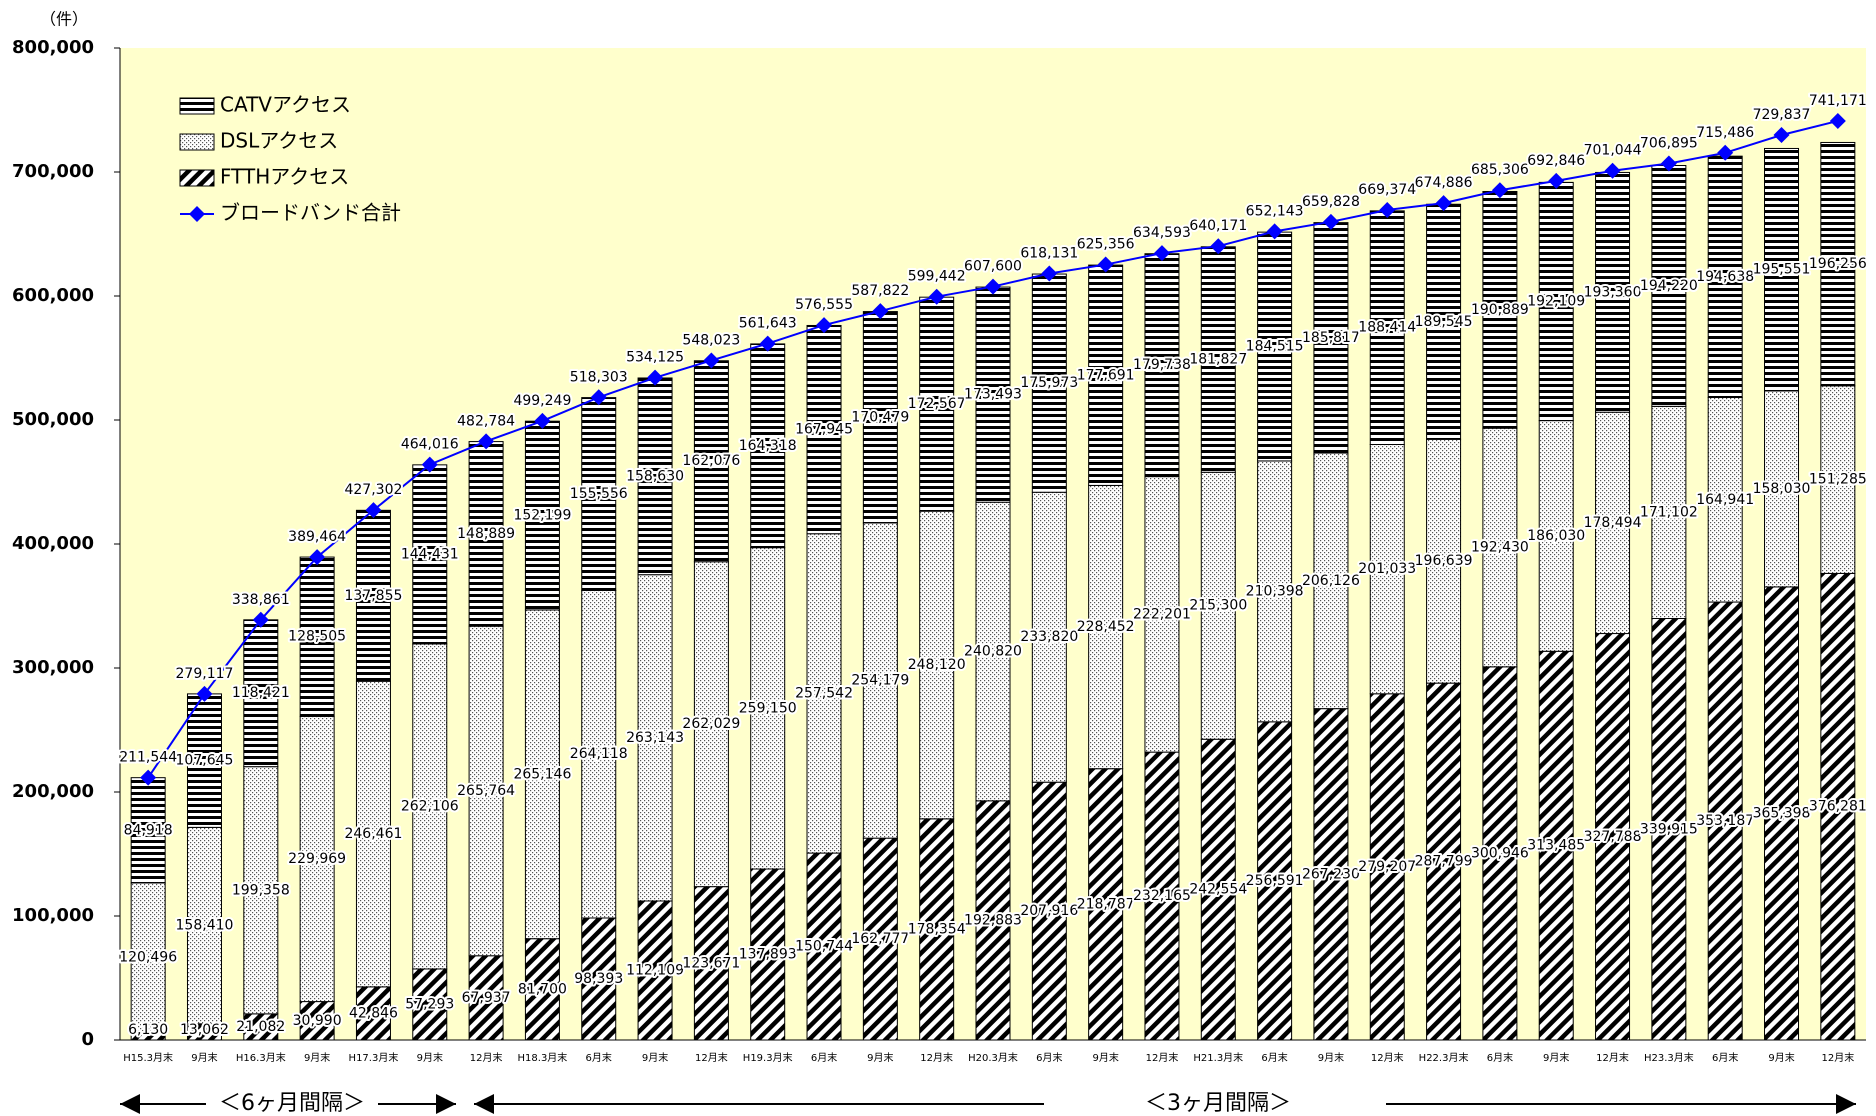  What do you see at coordinates (1782, 270) in the screenshot?
I see `data-label: 195,551` at bounding box center [1782, 270].